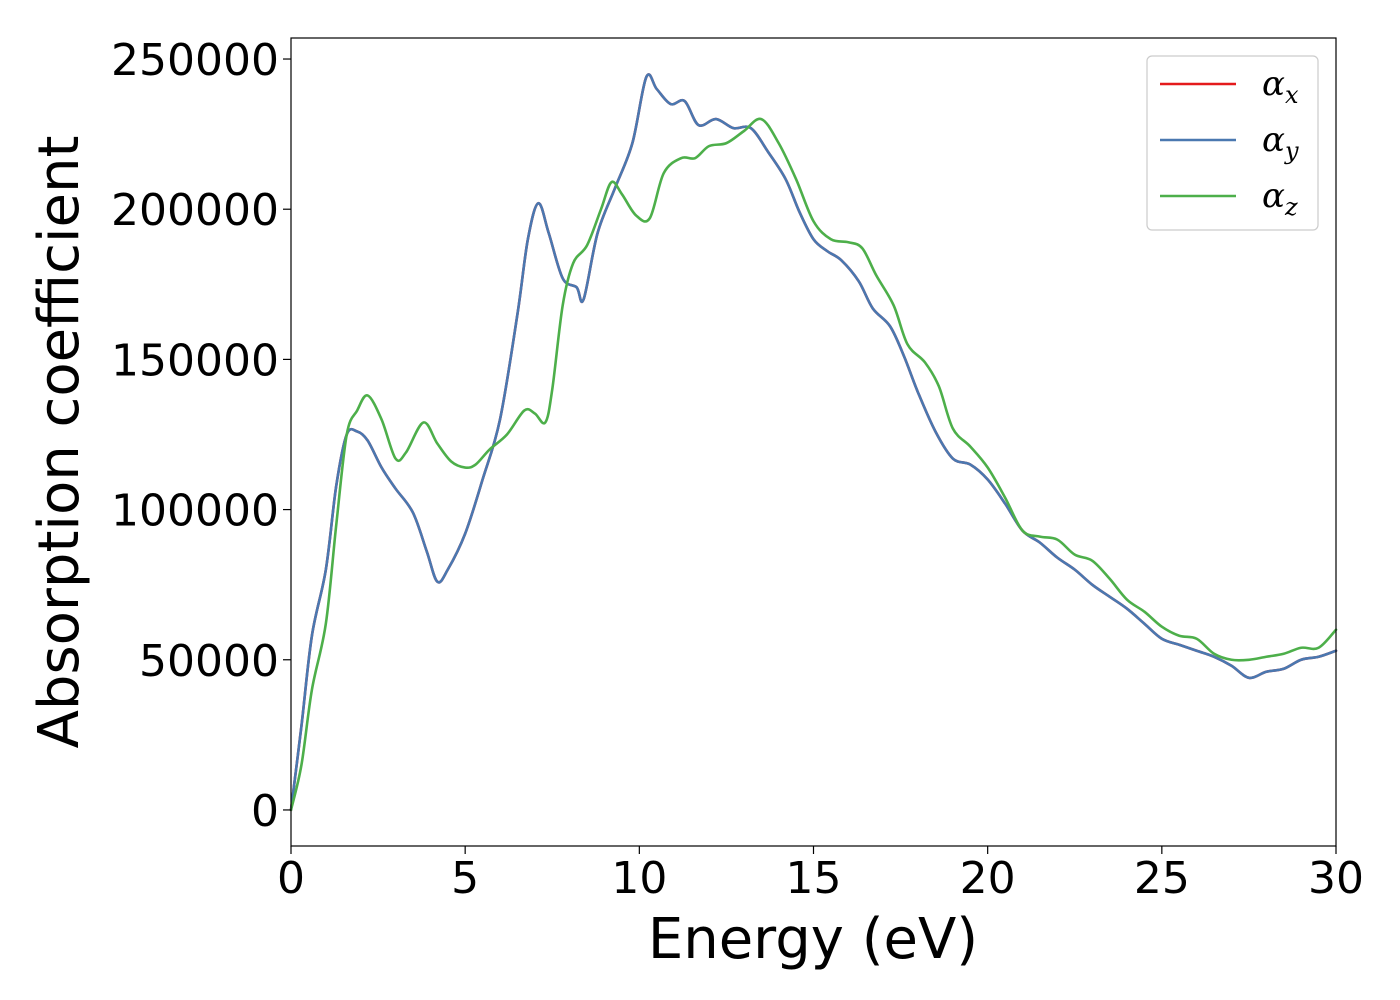 Image resolution: width=1400 pixels, height=1000 pixels. I want to click on y-axis-title: Absorption coefficient, so click(59, 442).